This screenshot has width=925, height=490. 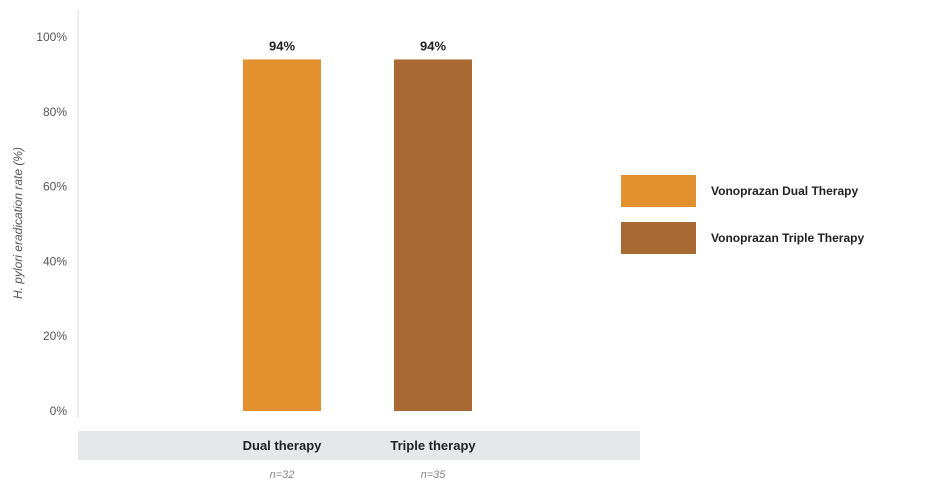 I want to click on y-axis-label: H. pylori eradication rate (%), so click(x=18, y=223).